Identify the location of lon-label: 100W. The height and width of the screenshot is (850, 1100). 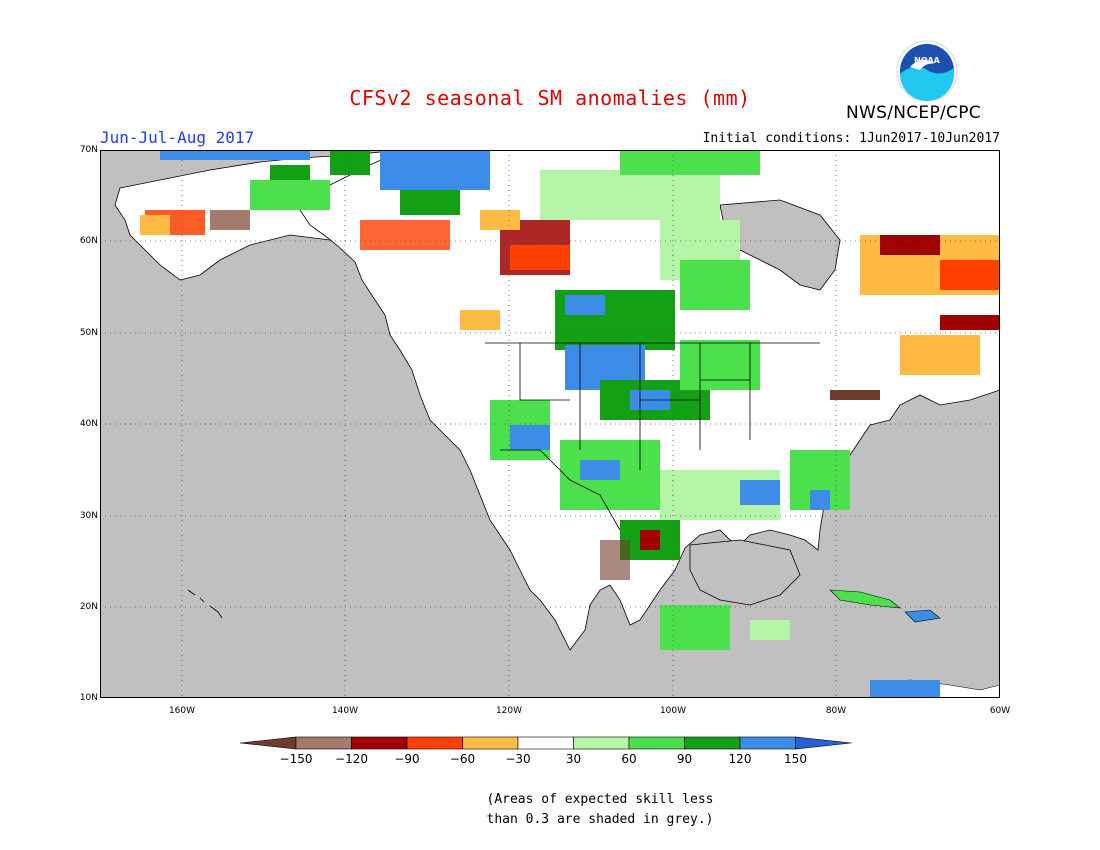
(673, 711).